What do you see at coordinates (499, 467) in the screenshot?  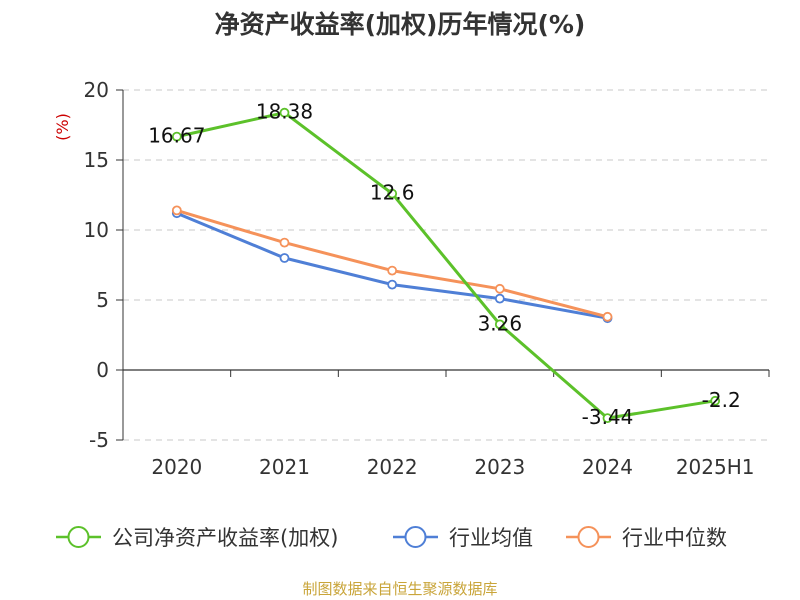 I see `x-tick-label: 2023` at bounding box center [499, 467].